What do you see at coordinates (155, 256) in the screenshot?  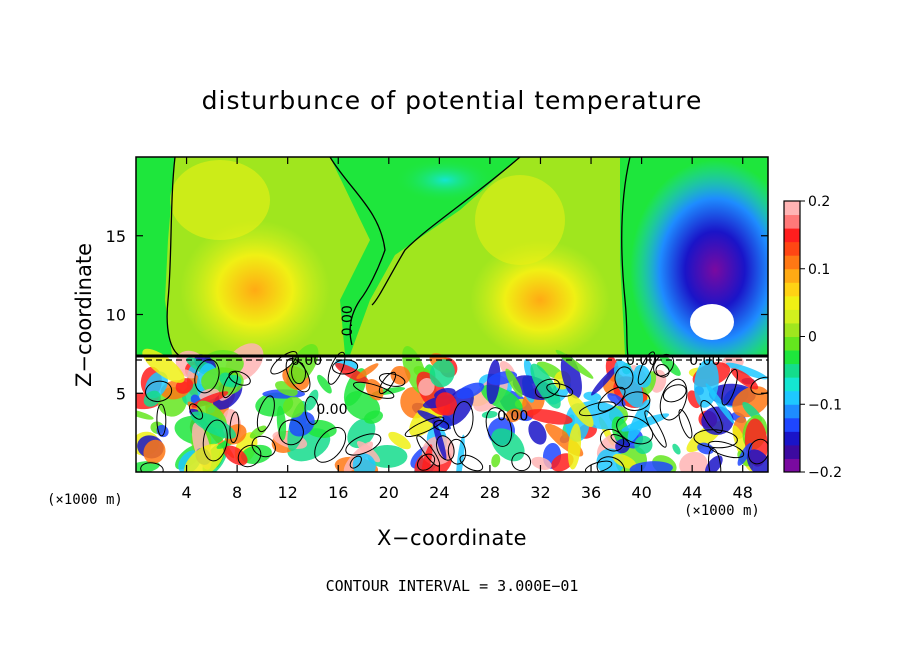 I see `green-band-left` at bounding box center [155, 256].